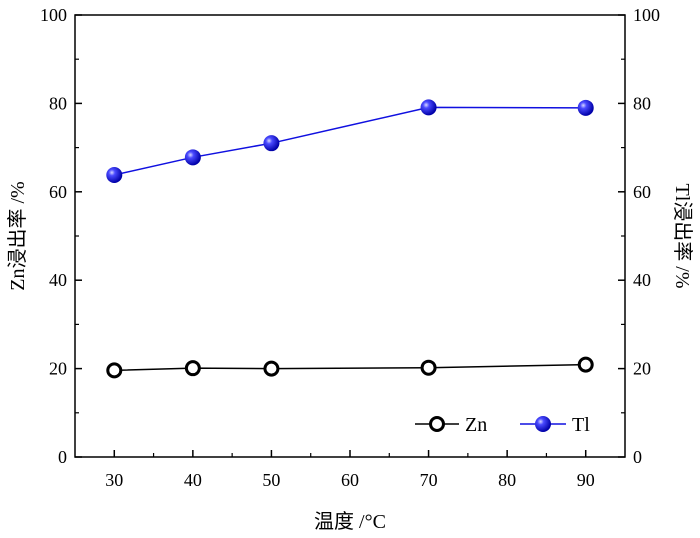 This screenshot has height=538, width=700. Describe the element at coordinates (350, 141) in the screenshot. I see `series-line-tl` at that location.